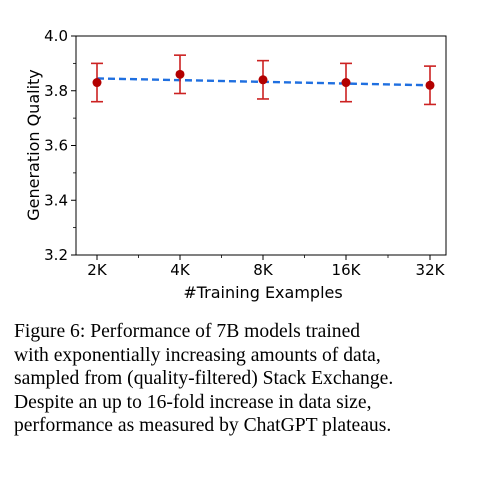 This screenshot has width=502, height=481. What do you see at coordinates (56, 146) in the screenshot?
I see `y-tick-label: 3.6` at bounding box center [56, 146].